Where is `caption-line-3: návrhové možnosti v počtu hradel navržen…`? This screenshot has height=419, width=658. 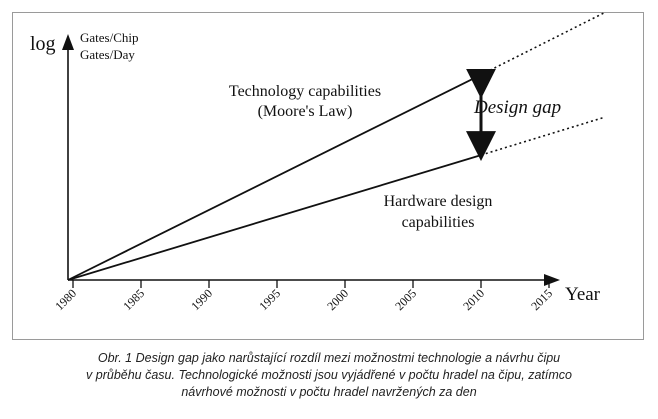
caption-line-3: návrhové možnosti v počtu hradel navržen… is located at coordinates (329, 392).